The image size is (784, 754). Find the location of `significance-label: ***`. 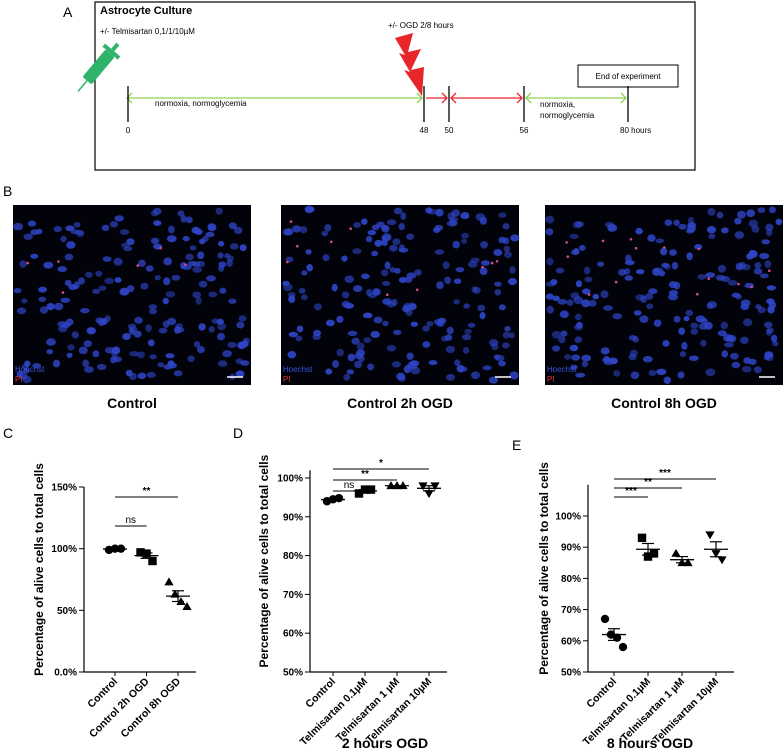

significance-label: *** is located at coordinates (631, 491).